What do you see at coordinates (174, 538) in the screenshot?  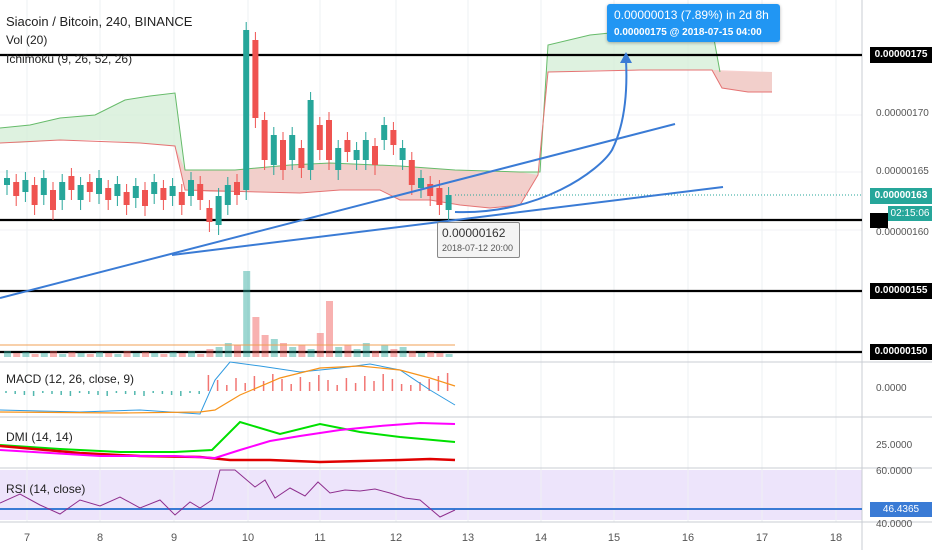 I see `time-tick-label: 9` at bounding box center [174, 538].